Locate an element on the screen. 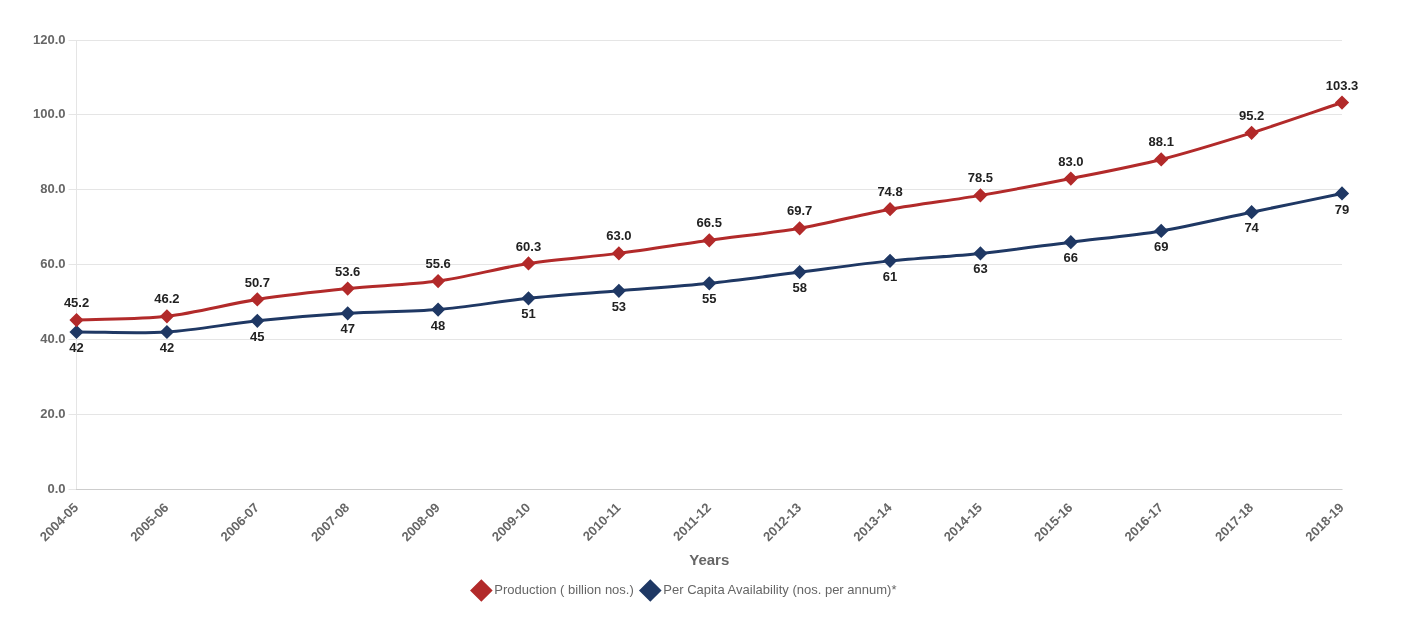  y-tick-label: 20.0 is located at coordinates (53, 413).